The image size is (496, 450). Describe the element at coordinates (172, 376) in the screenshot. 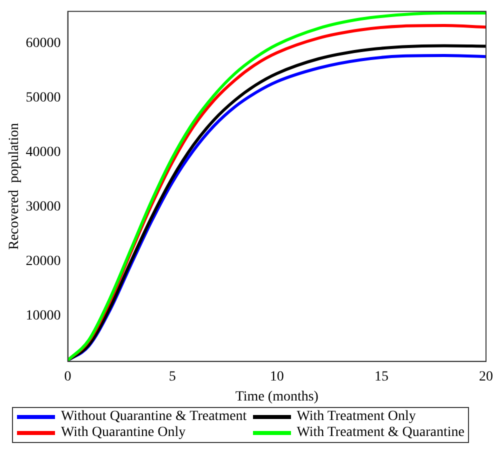

I see `x-tick-label: 5` at that location.